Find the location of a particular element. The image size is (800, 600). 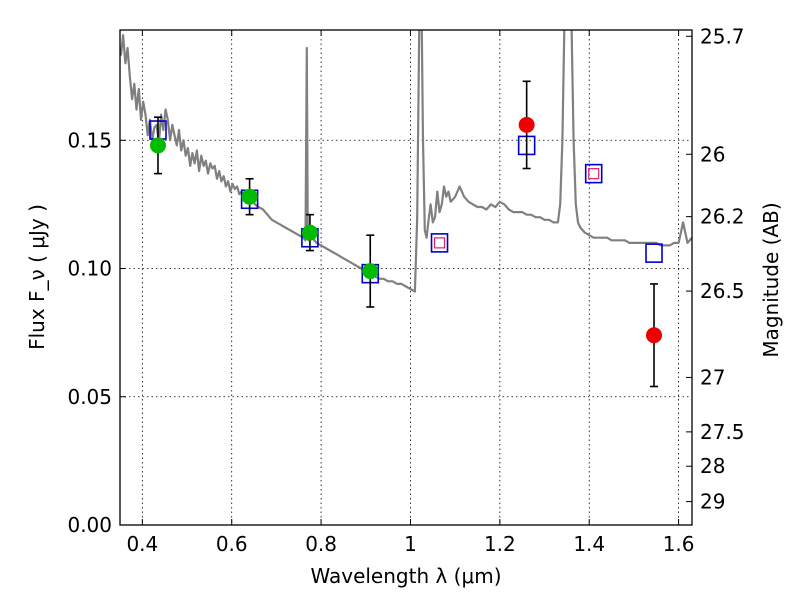

right-tick-label: 29 is located at coordinates (712, 502).